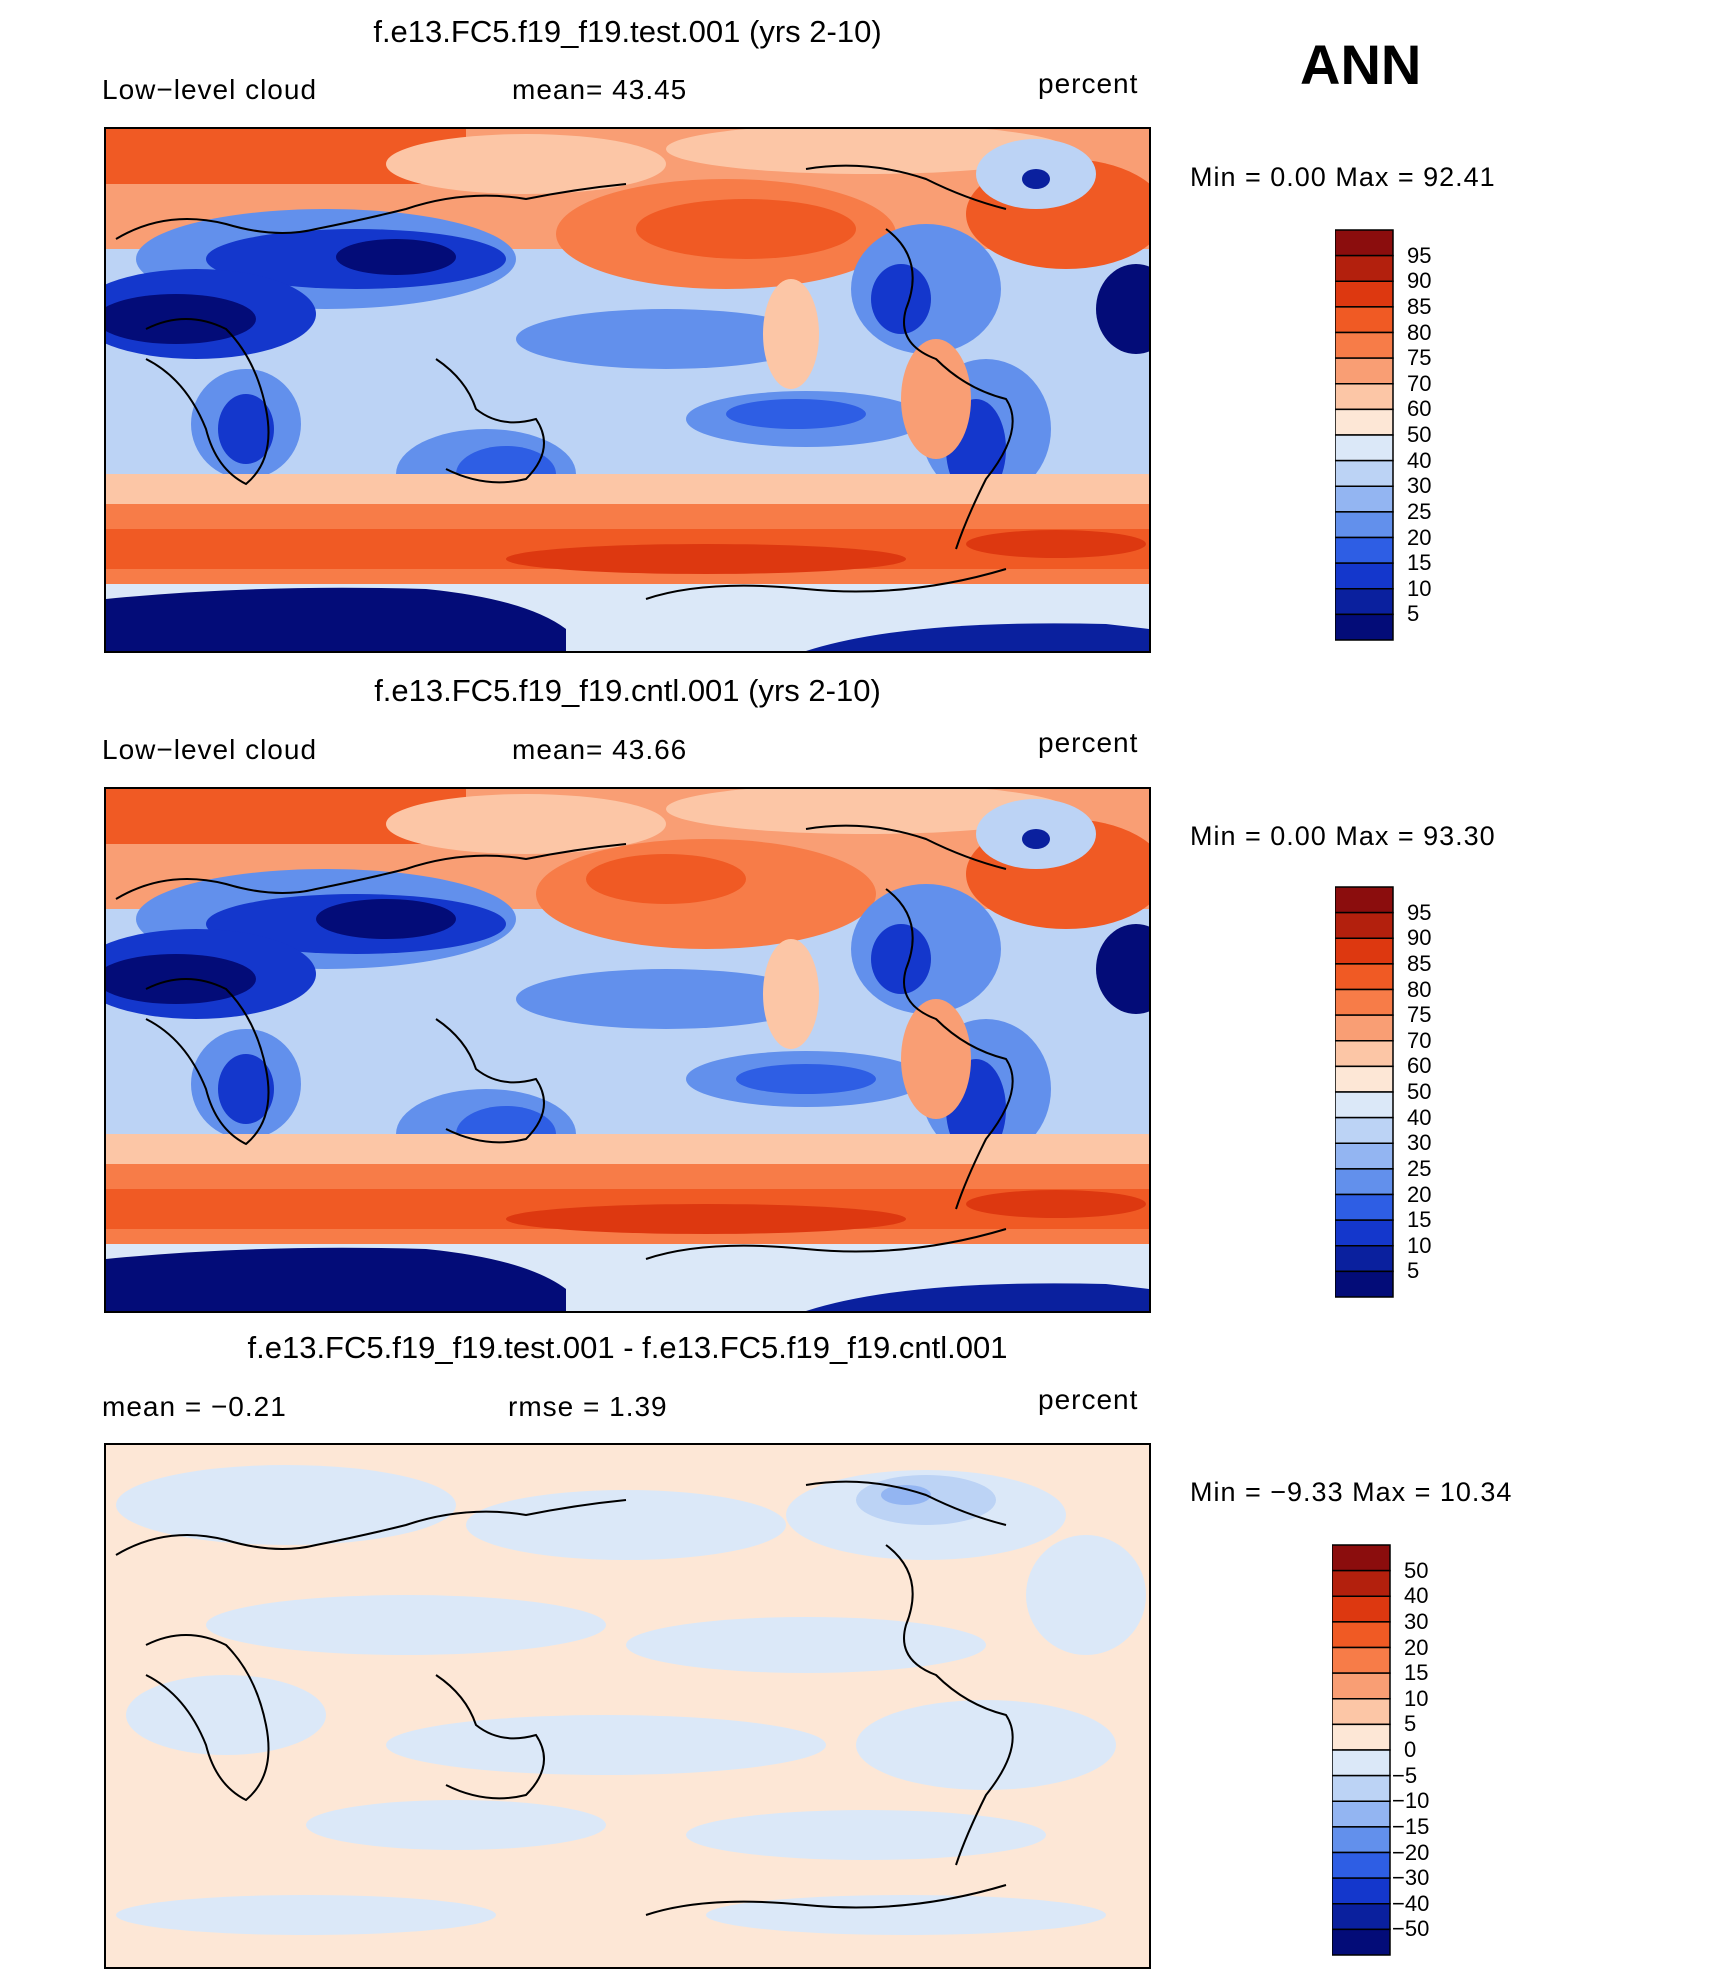 The height and width of the screenshot is (1969, 1710). Describe the element at coordinates (627, 31) in the screenshot. I see `panel-test-title: f.e13.FC5.f19_f19.test.001 (yrs 2-10)` at that location.